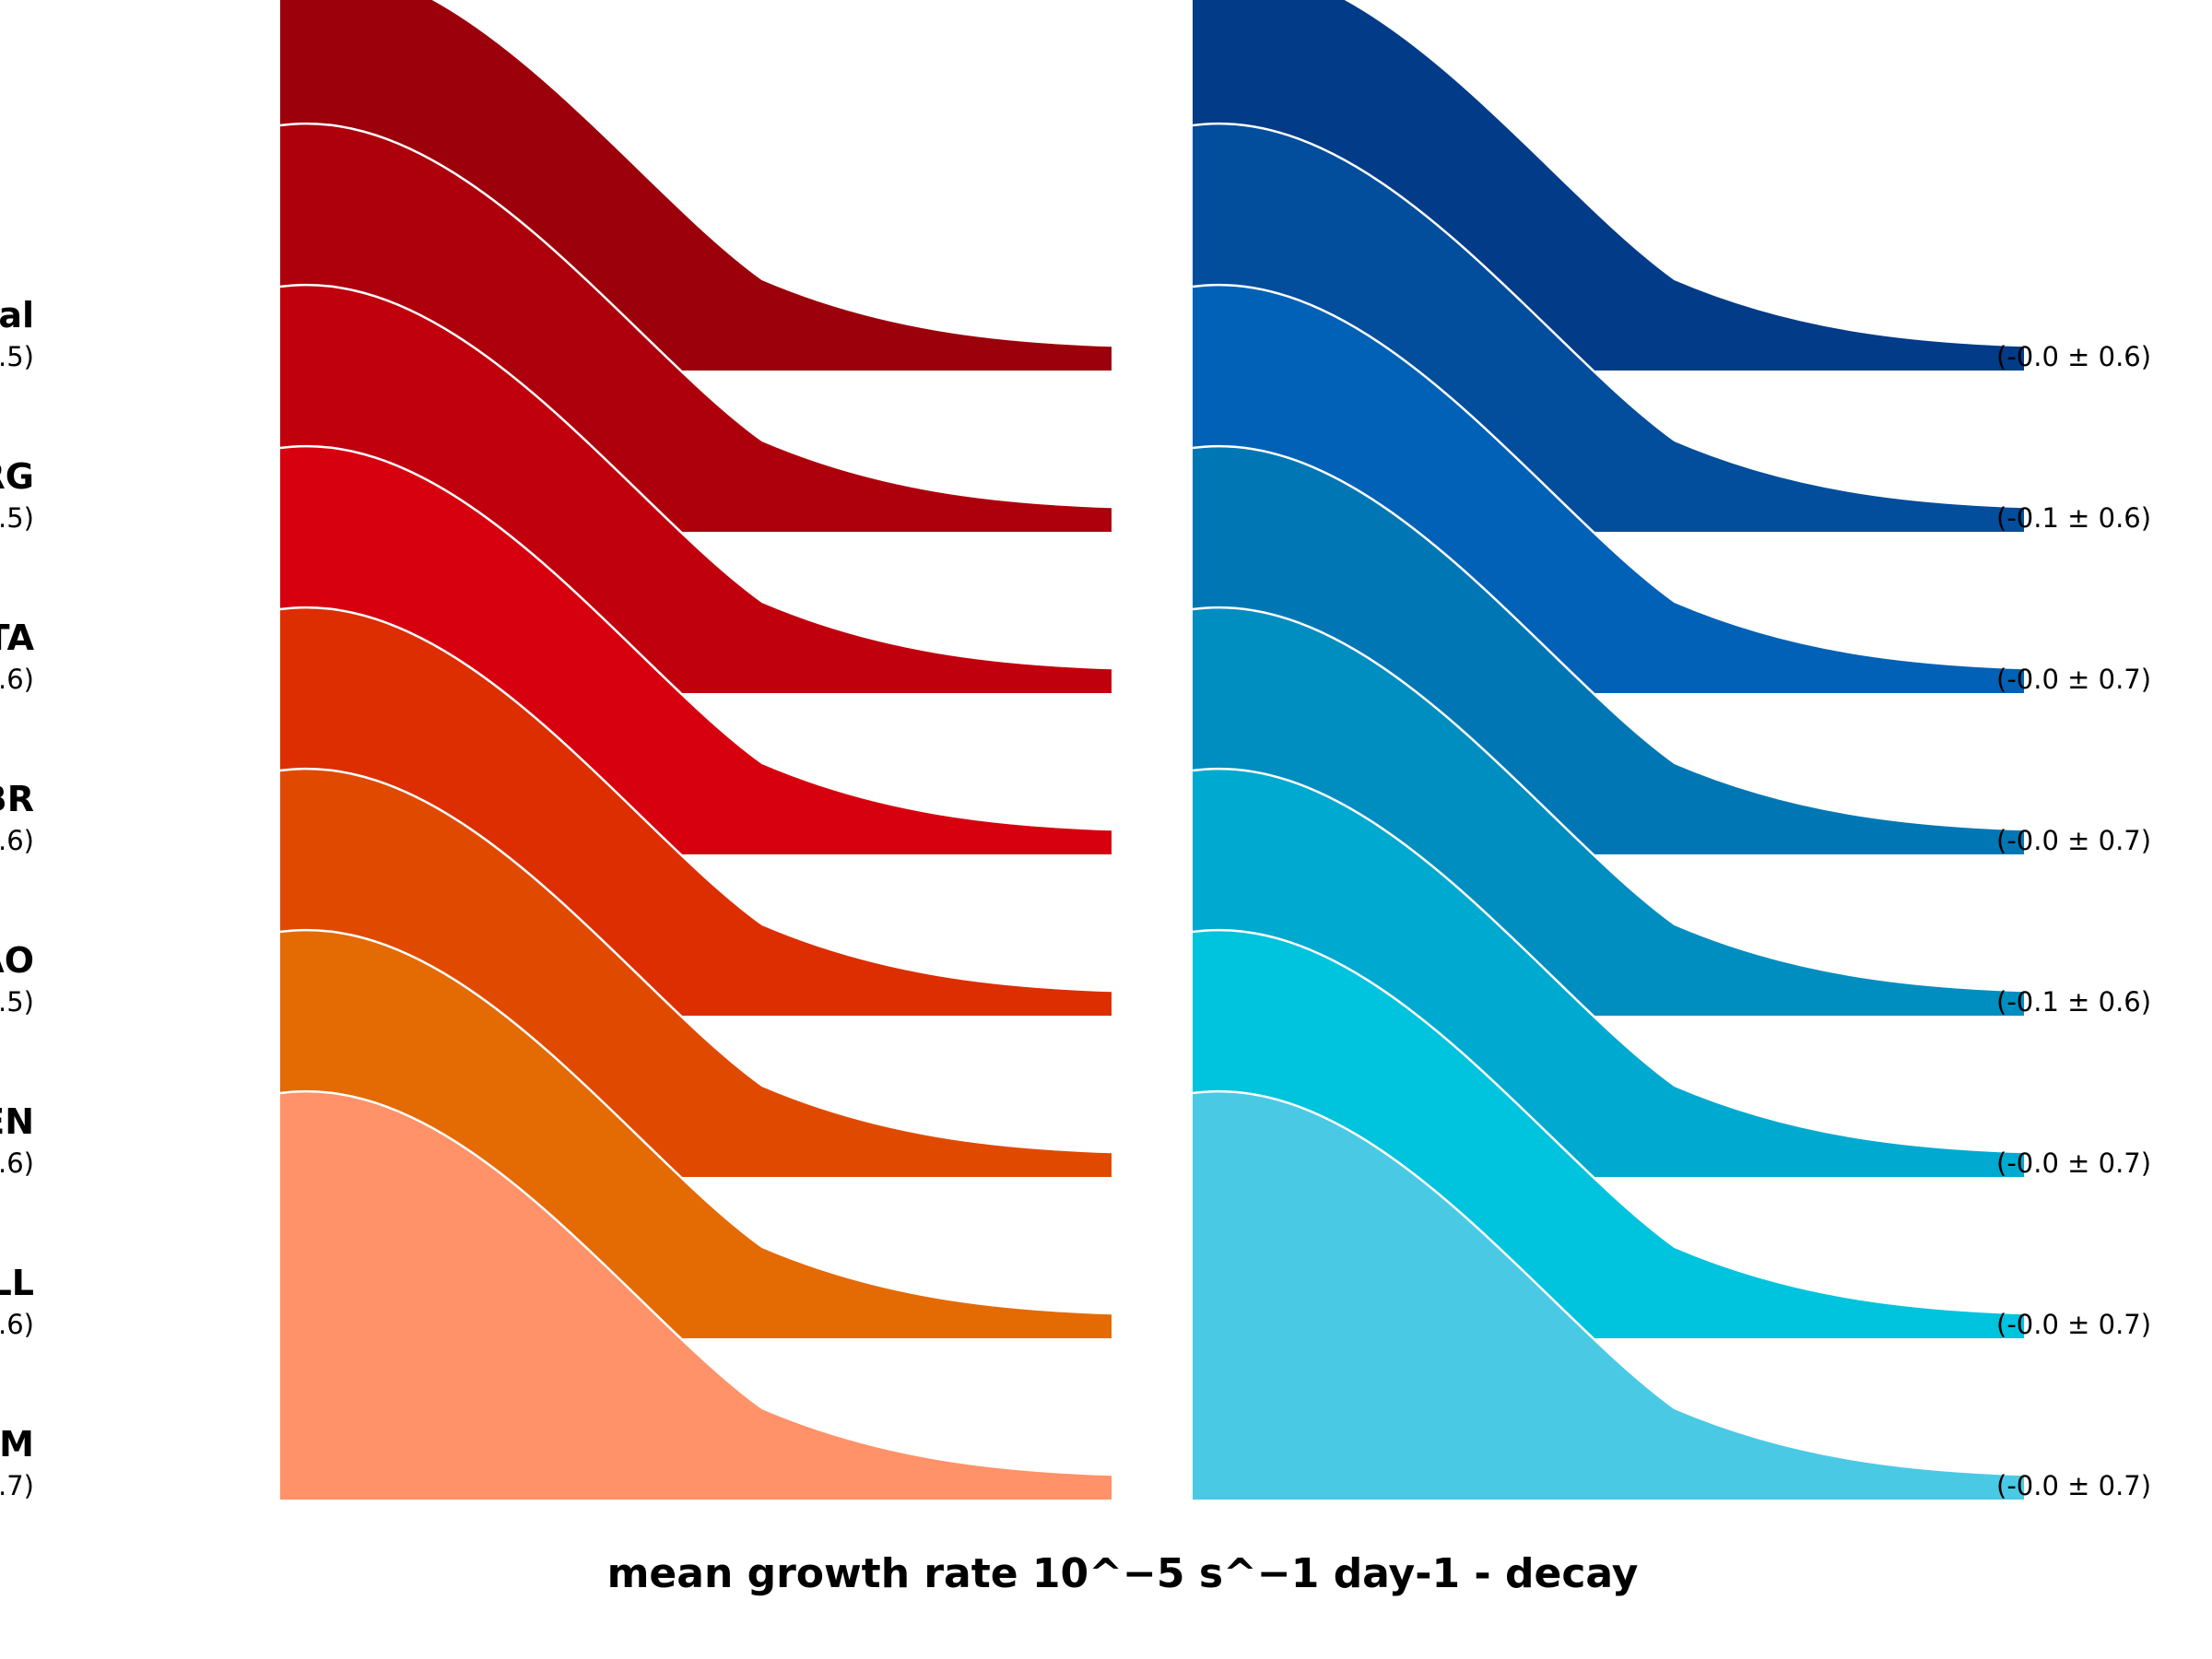  What do you see at coordinates (17, 315) in the screenshot?
I see `category-label-0: al` at bounding box center [17, 315].